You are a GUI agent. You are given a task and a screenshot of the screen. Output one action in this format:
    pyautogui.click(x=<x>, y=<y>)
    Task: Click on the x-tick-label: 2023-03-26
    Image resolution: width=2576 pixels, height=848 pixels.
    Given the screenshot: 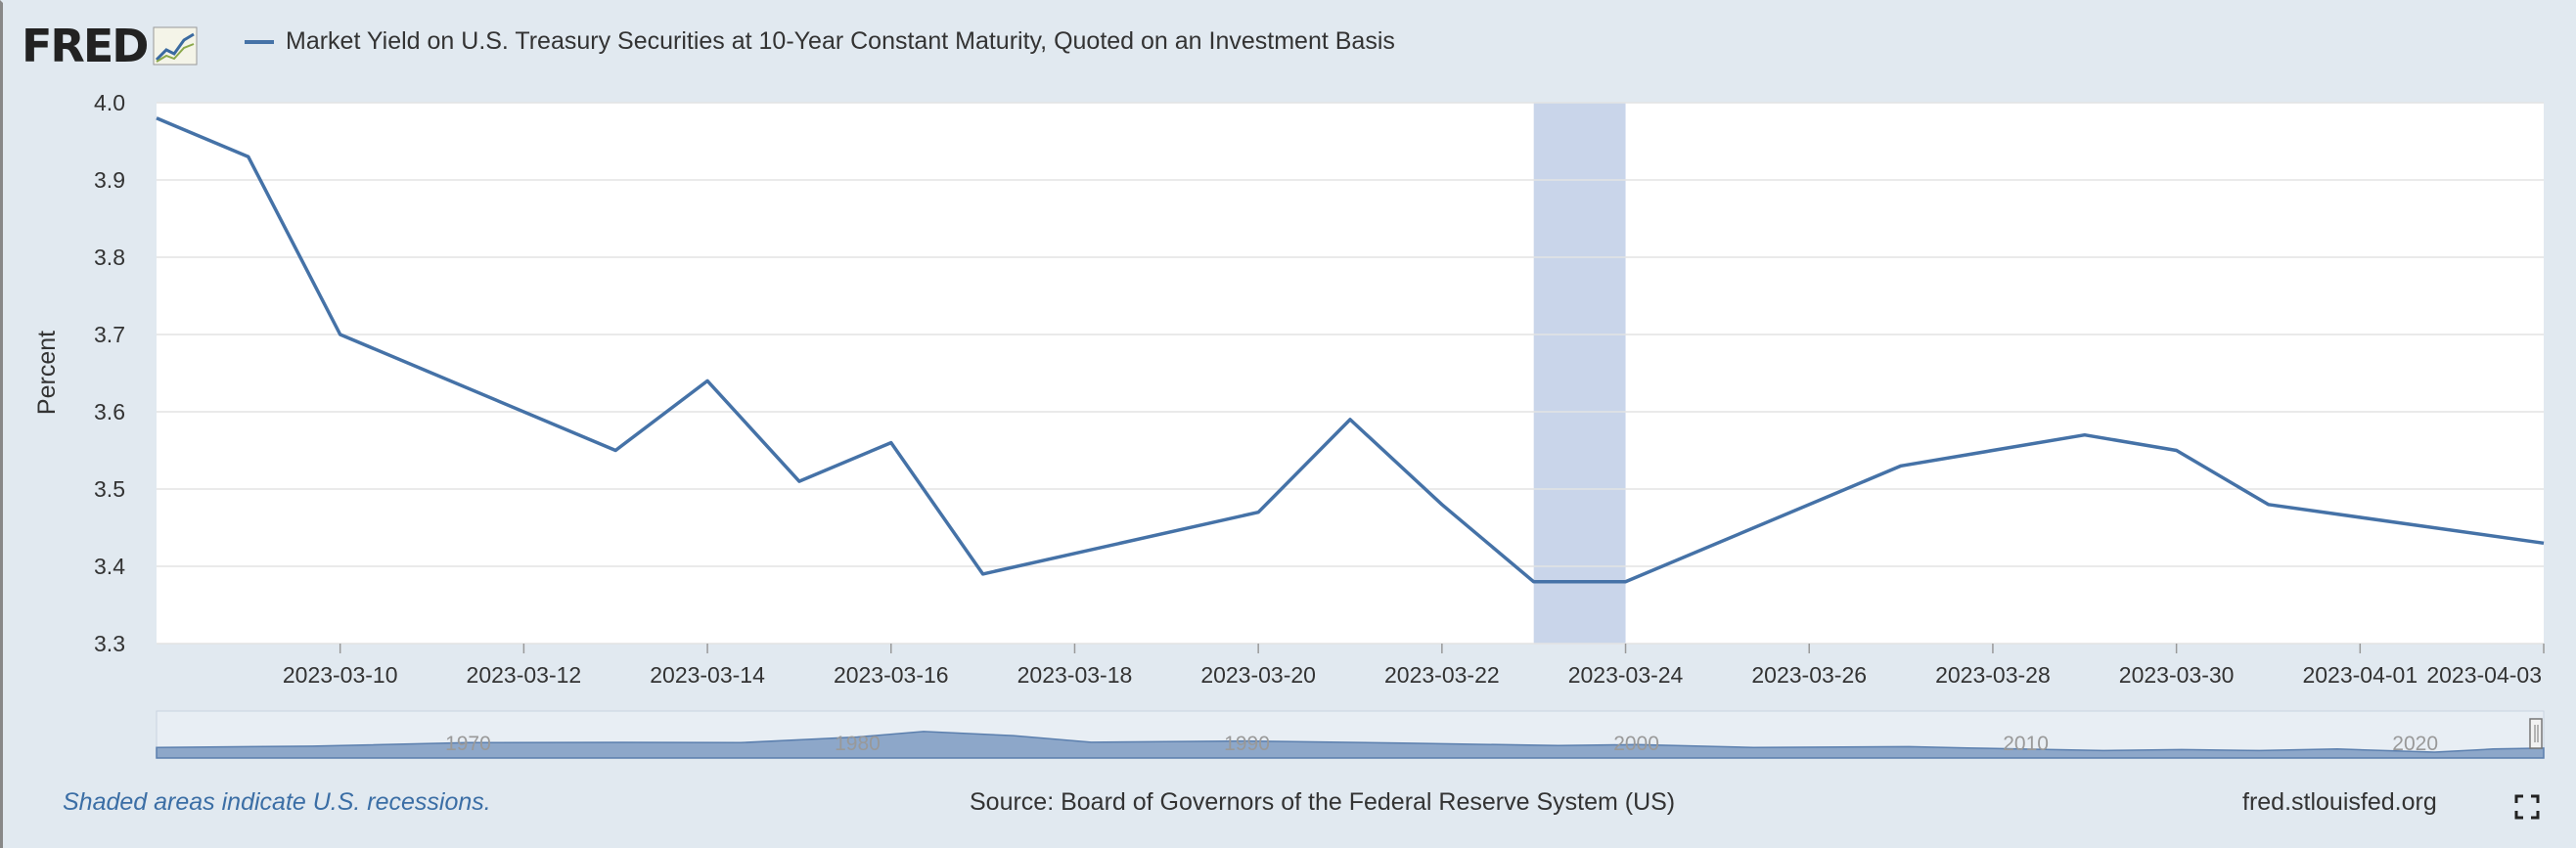 What is the action you would take?
    pyautogui.click(x=1809, y=675)
    